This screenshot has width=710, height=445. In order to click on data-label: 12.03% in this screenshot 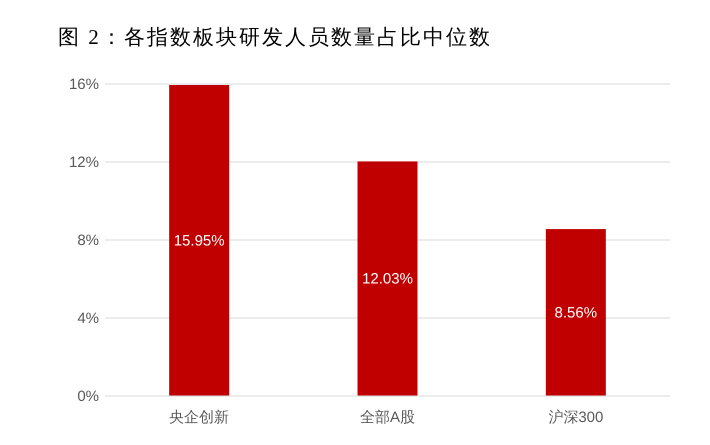, I will do `click(387, 279)`.